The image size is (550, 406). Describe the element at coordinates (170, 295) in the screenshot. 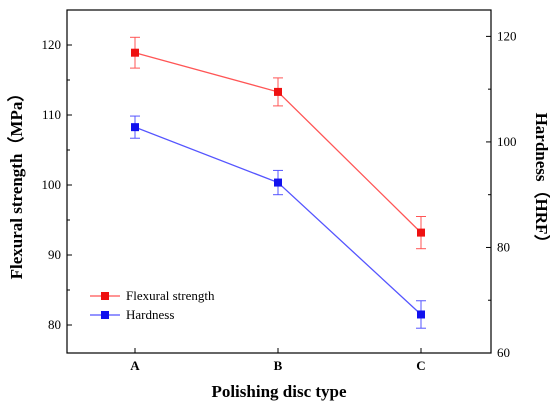

I see `legend-label: Flexural strength` at that location.